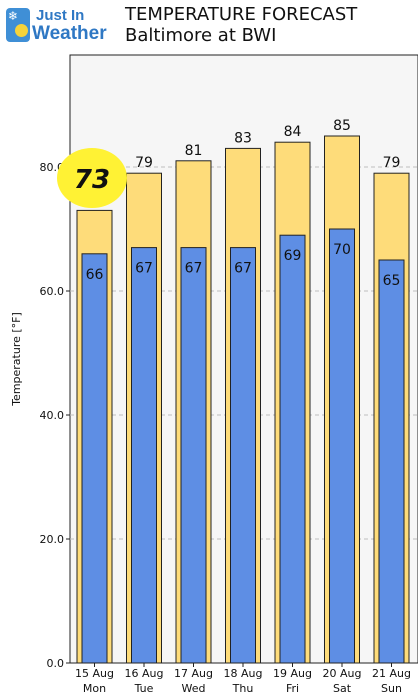  What do you see at coordinates (391, 673) in the screenshot?
I see `x-tick-date: 21 Aug` at bounding box center [391, 673].